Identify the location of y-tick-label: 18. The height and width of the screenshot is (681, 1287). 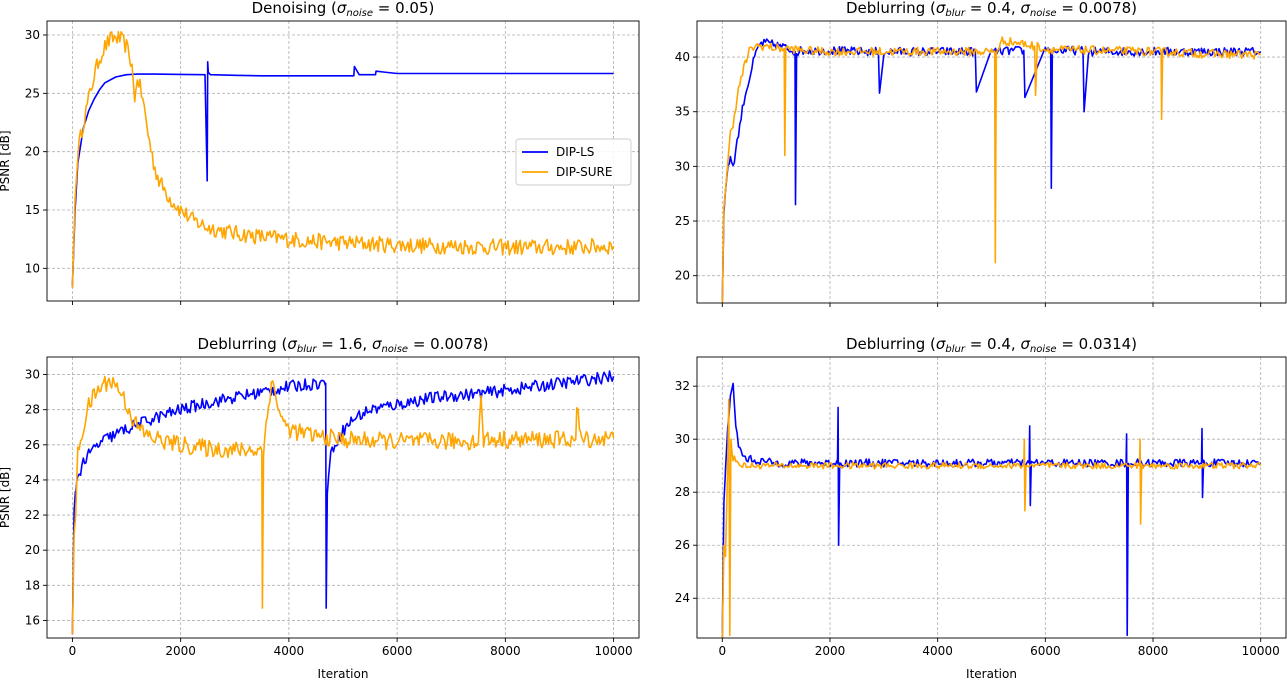
(32, 585).